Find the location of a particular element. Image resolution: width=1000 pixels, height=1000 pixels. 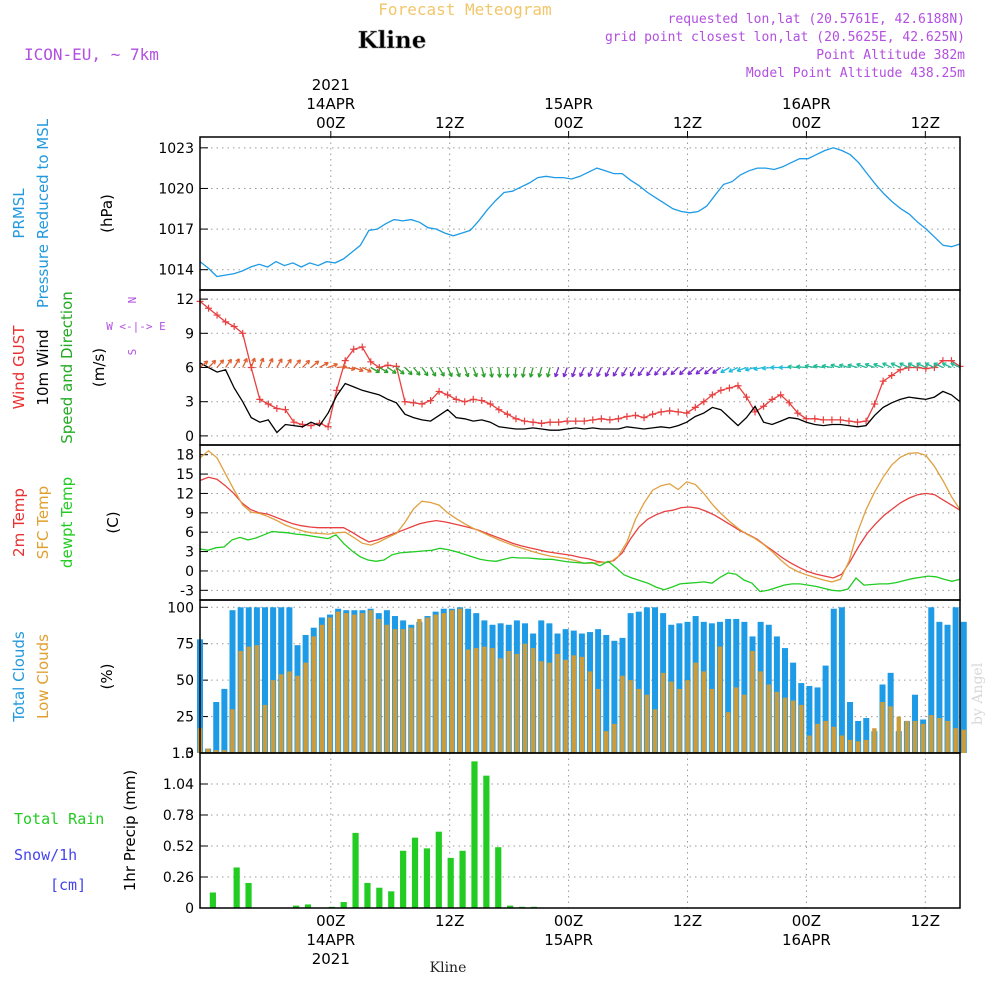

y-tick-label: -3 is located at coordinates (187, 591).